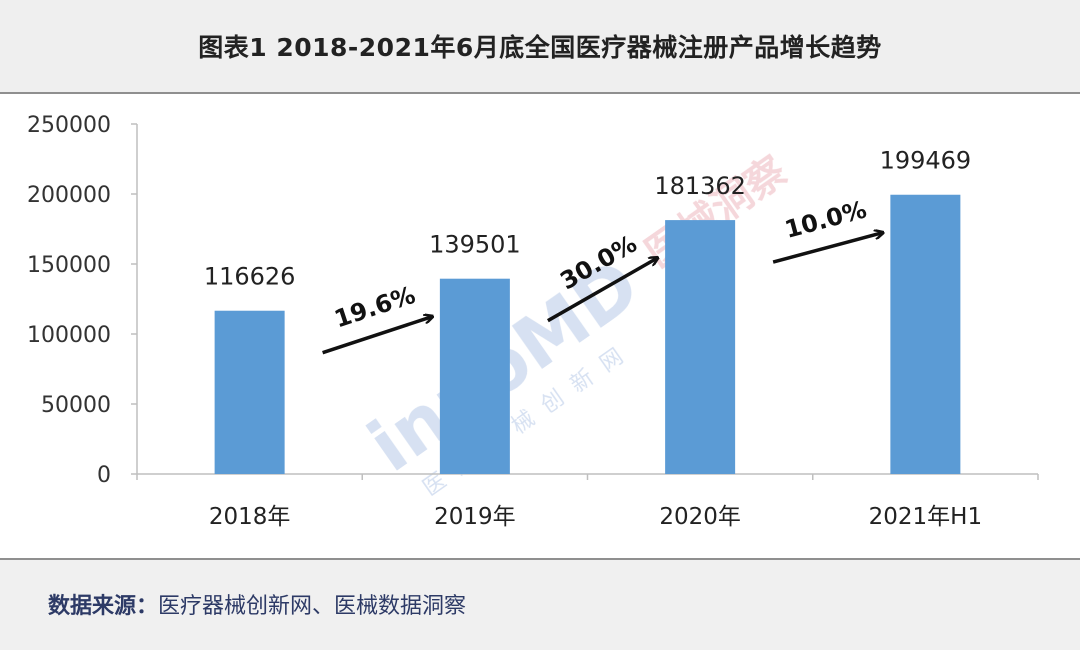 This screenshot has width=1080, height=650. I want to click on source-note: 数据来源：医疗器械创新网、医械数据洞察, so click(257, 604).